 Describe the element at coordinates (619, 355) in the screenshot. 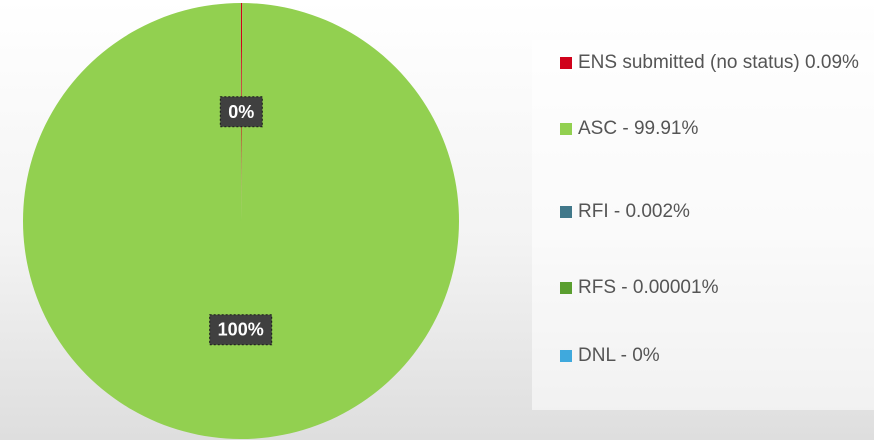

I see `legend-label: DNL - 0%` at that location.